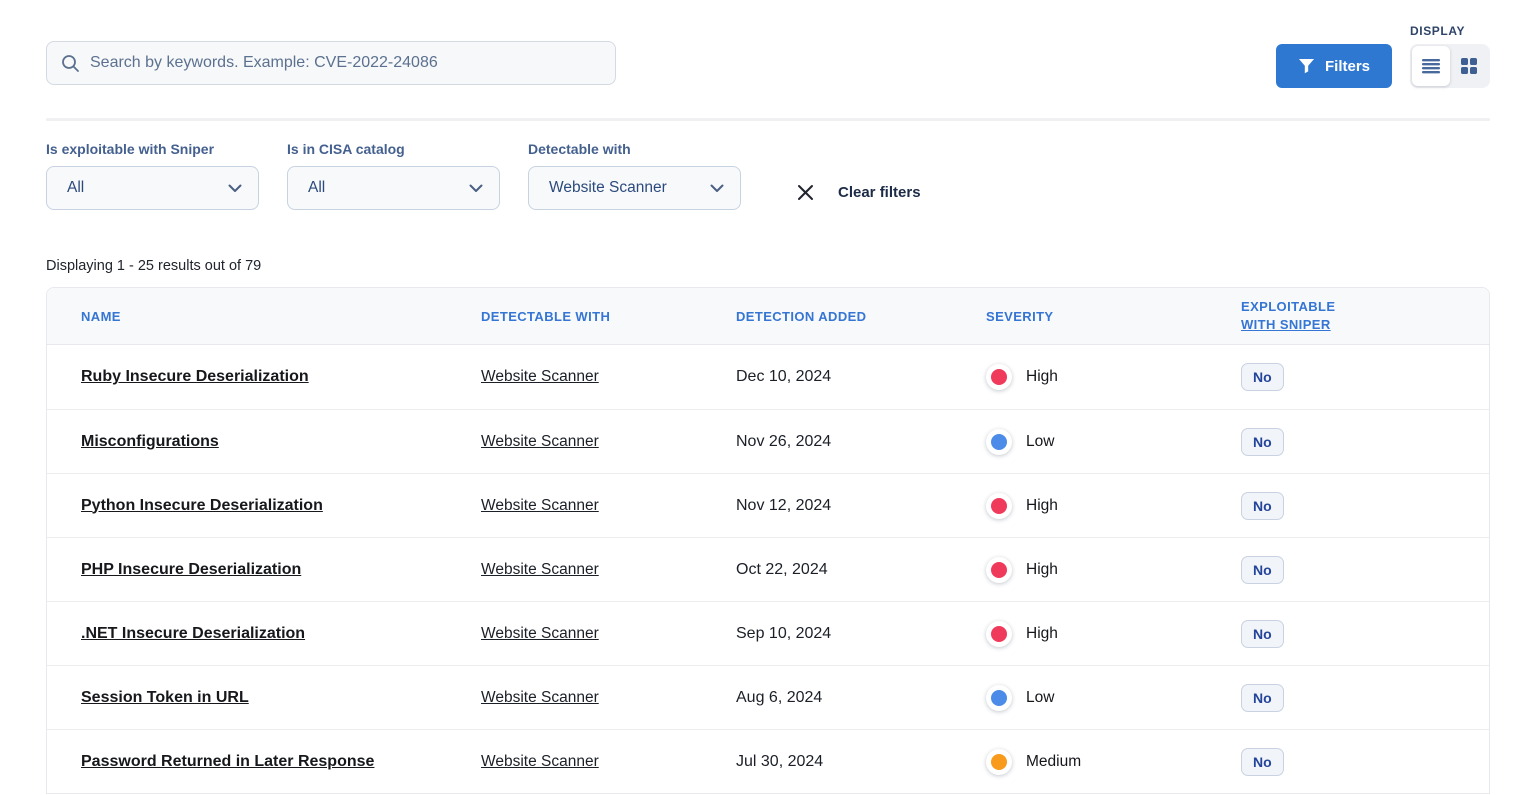 This screenshot has width=1536, height=795. Describe the element at coordinates (780, 761) in the screenshot. I see `detection-added-date: Jul 30, 2024` at that location.